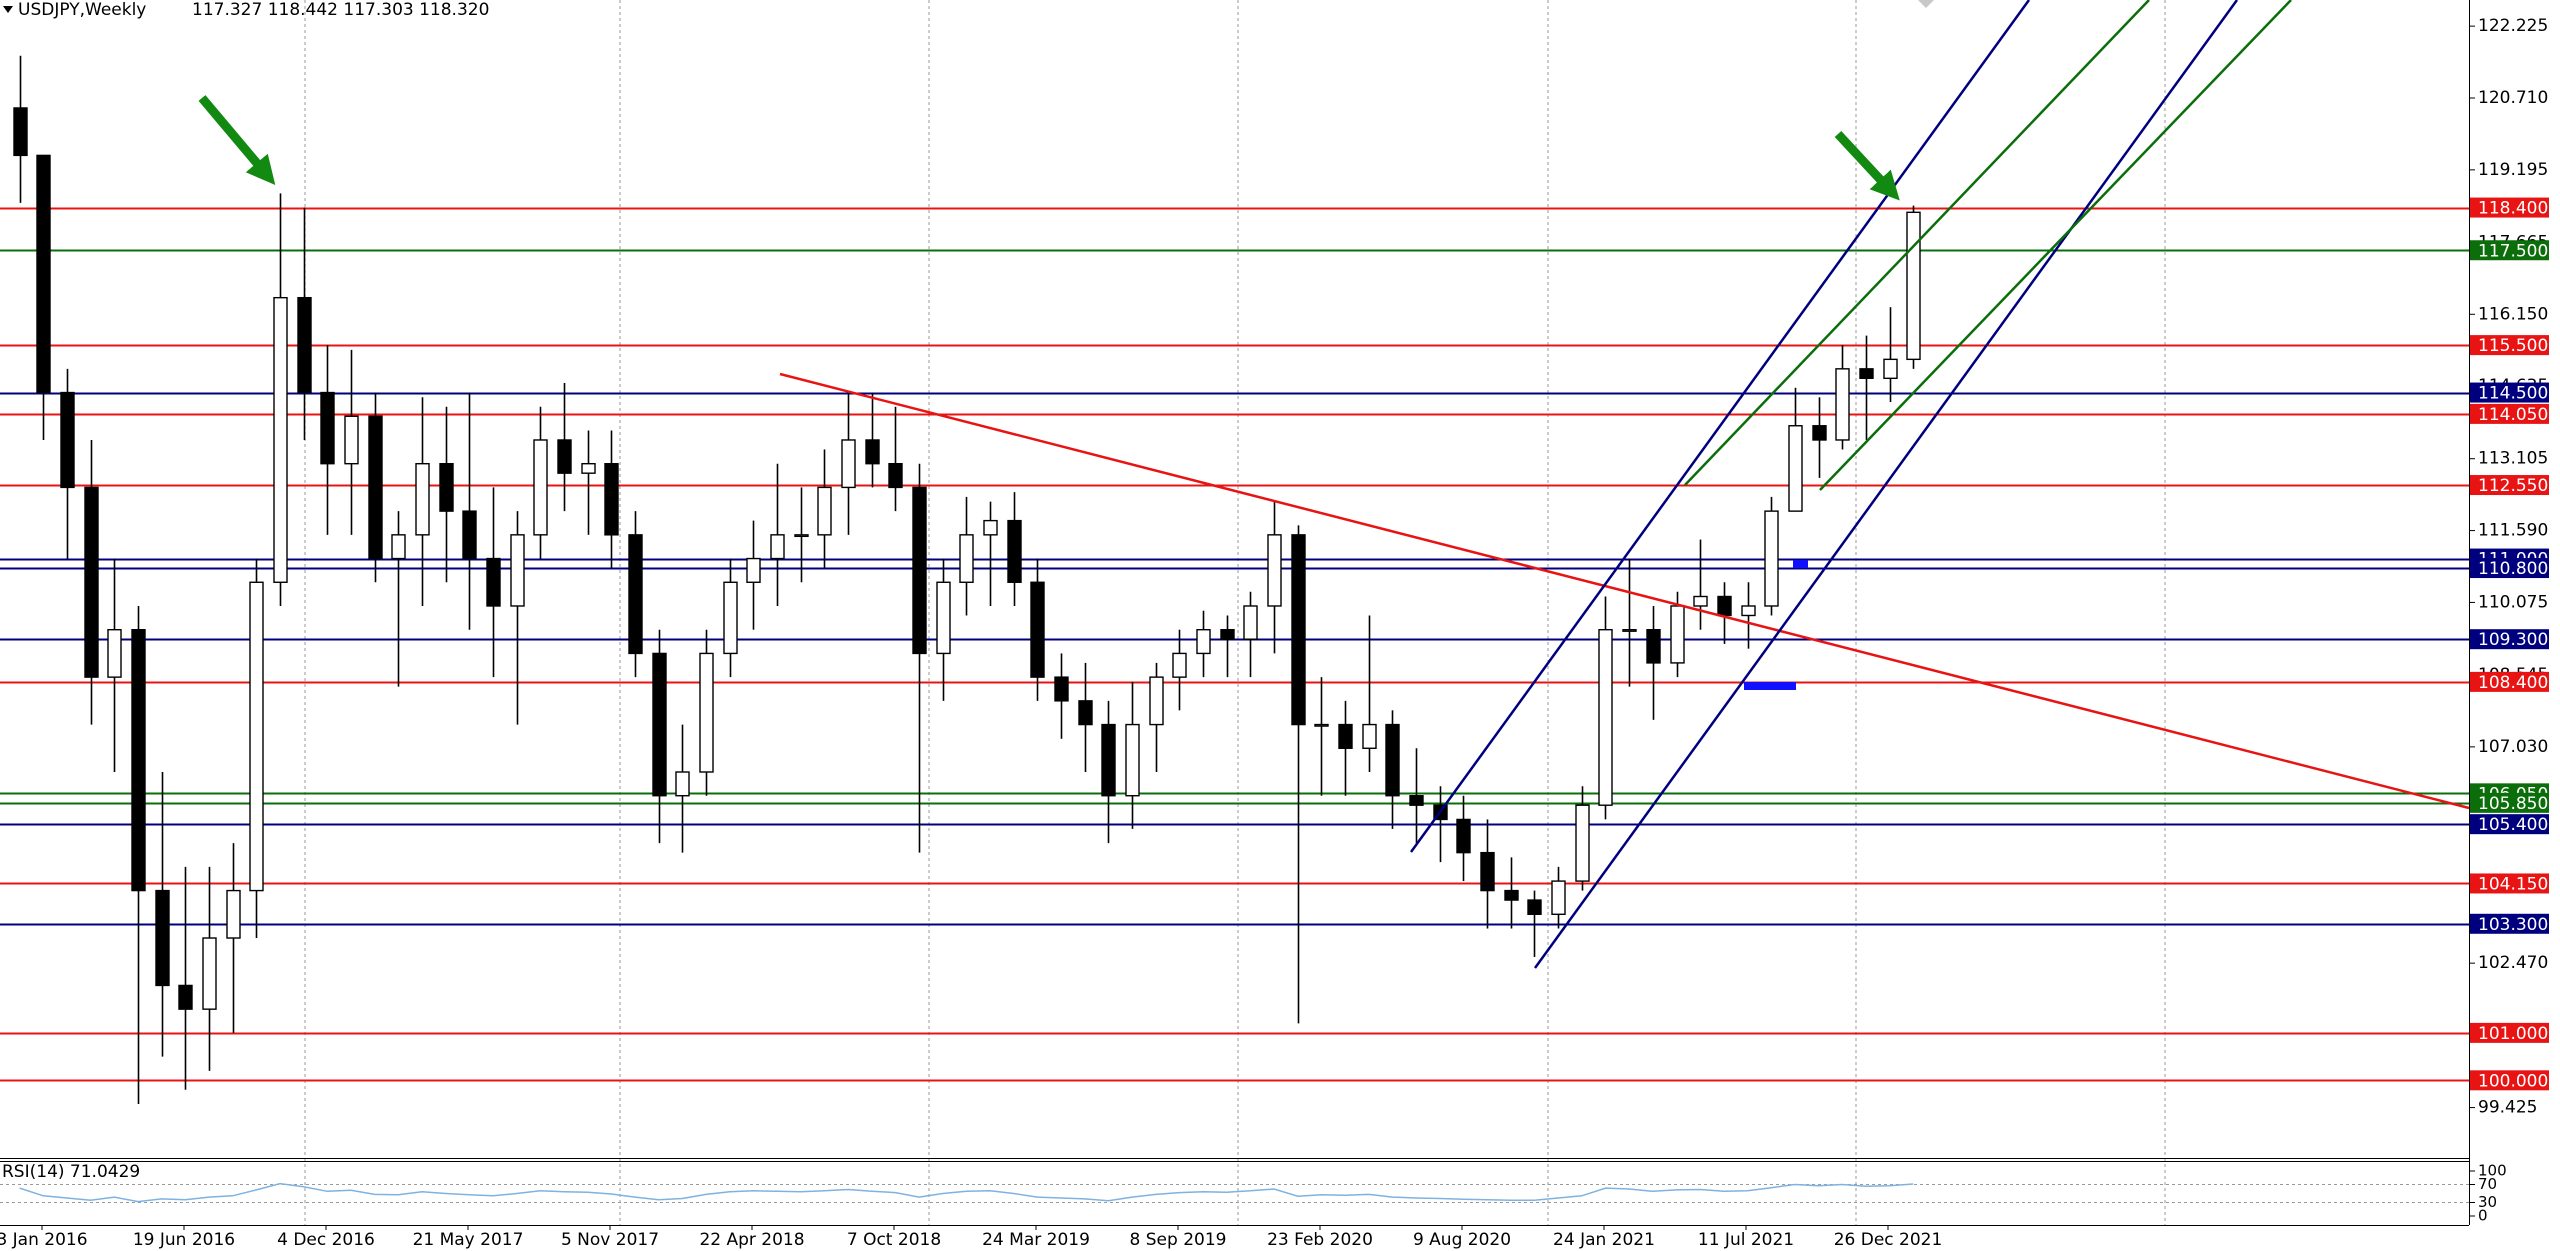 This screenshot has height=1251, width=2560. I want to click on rsi-line, so click(966, 1192).